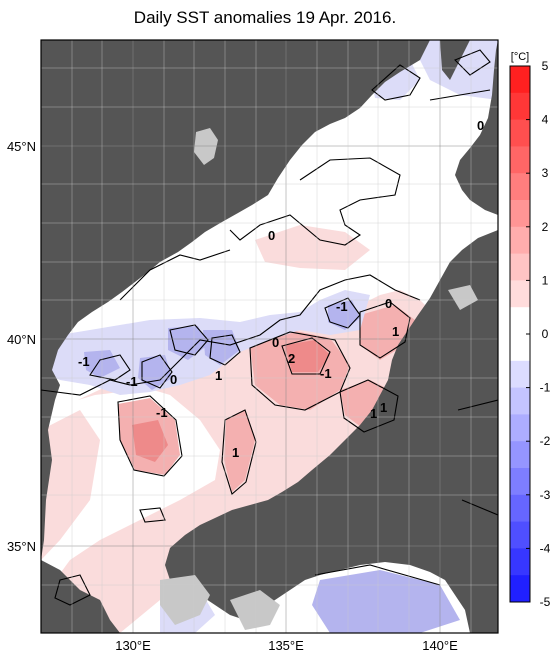 This screenshot has width=558, height=657. What do you see at coordinates (545, 227) in the screenshot?
I see `colorbar-tick-label: 2` at bounding box center [545, 227].